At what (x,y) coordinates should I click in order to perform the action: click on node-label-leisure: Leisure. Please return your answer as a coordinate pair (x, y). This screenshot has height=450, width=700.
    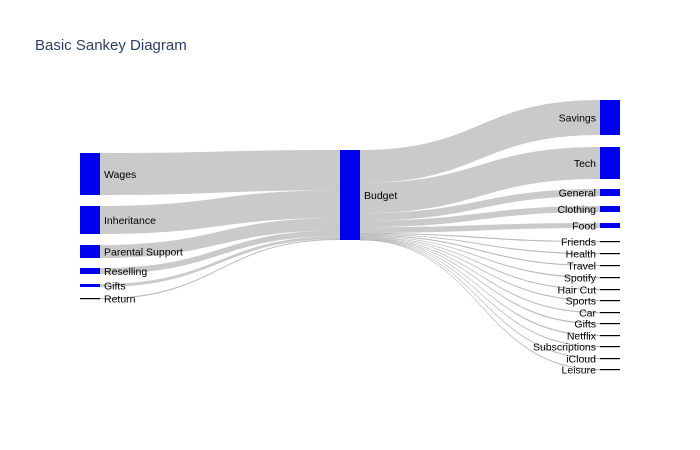
    Looking at the image, I should click on (579, 371).